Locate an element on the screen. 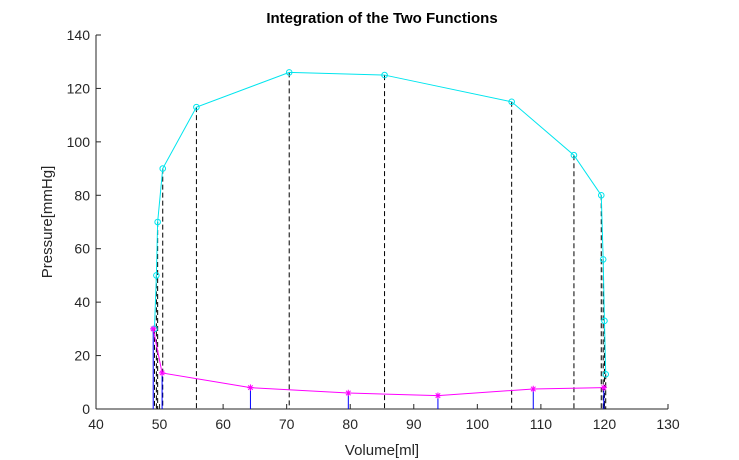 The image size is (739, 460). y-tick-label: 80 is located at coordinates (82, 195).